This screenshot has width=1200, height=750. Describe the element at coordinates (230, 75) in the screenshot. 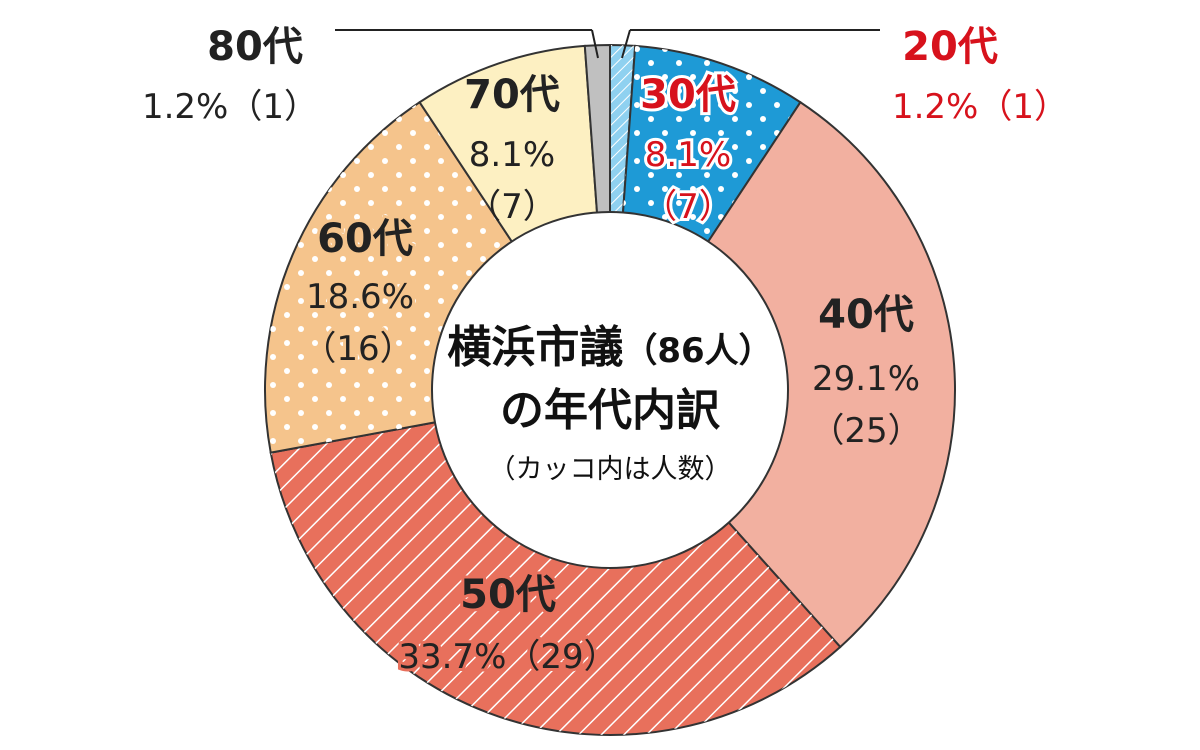

I see `label-80s: 80代 1.2%（1）` at that location.